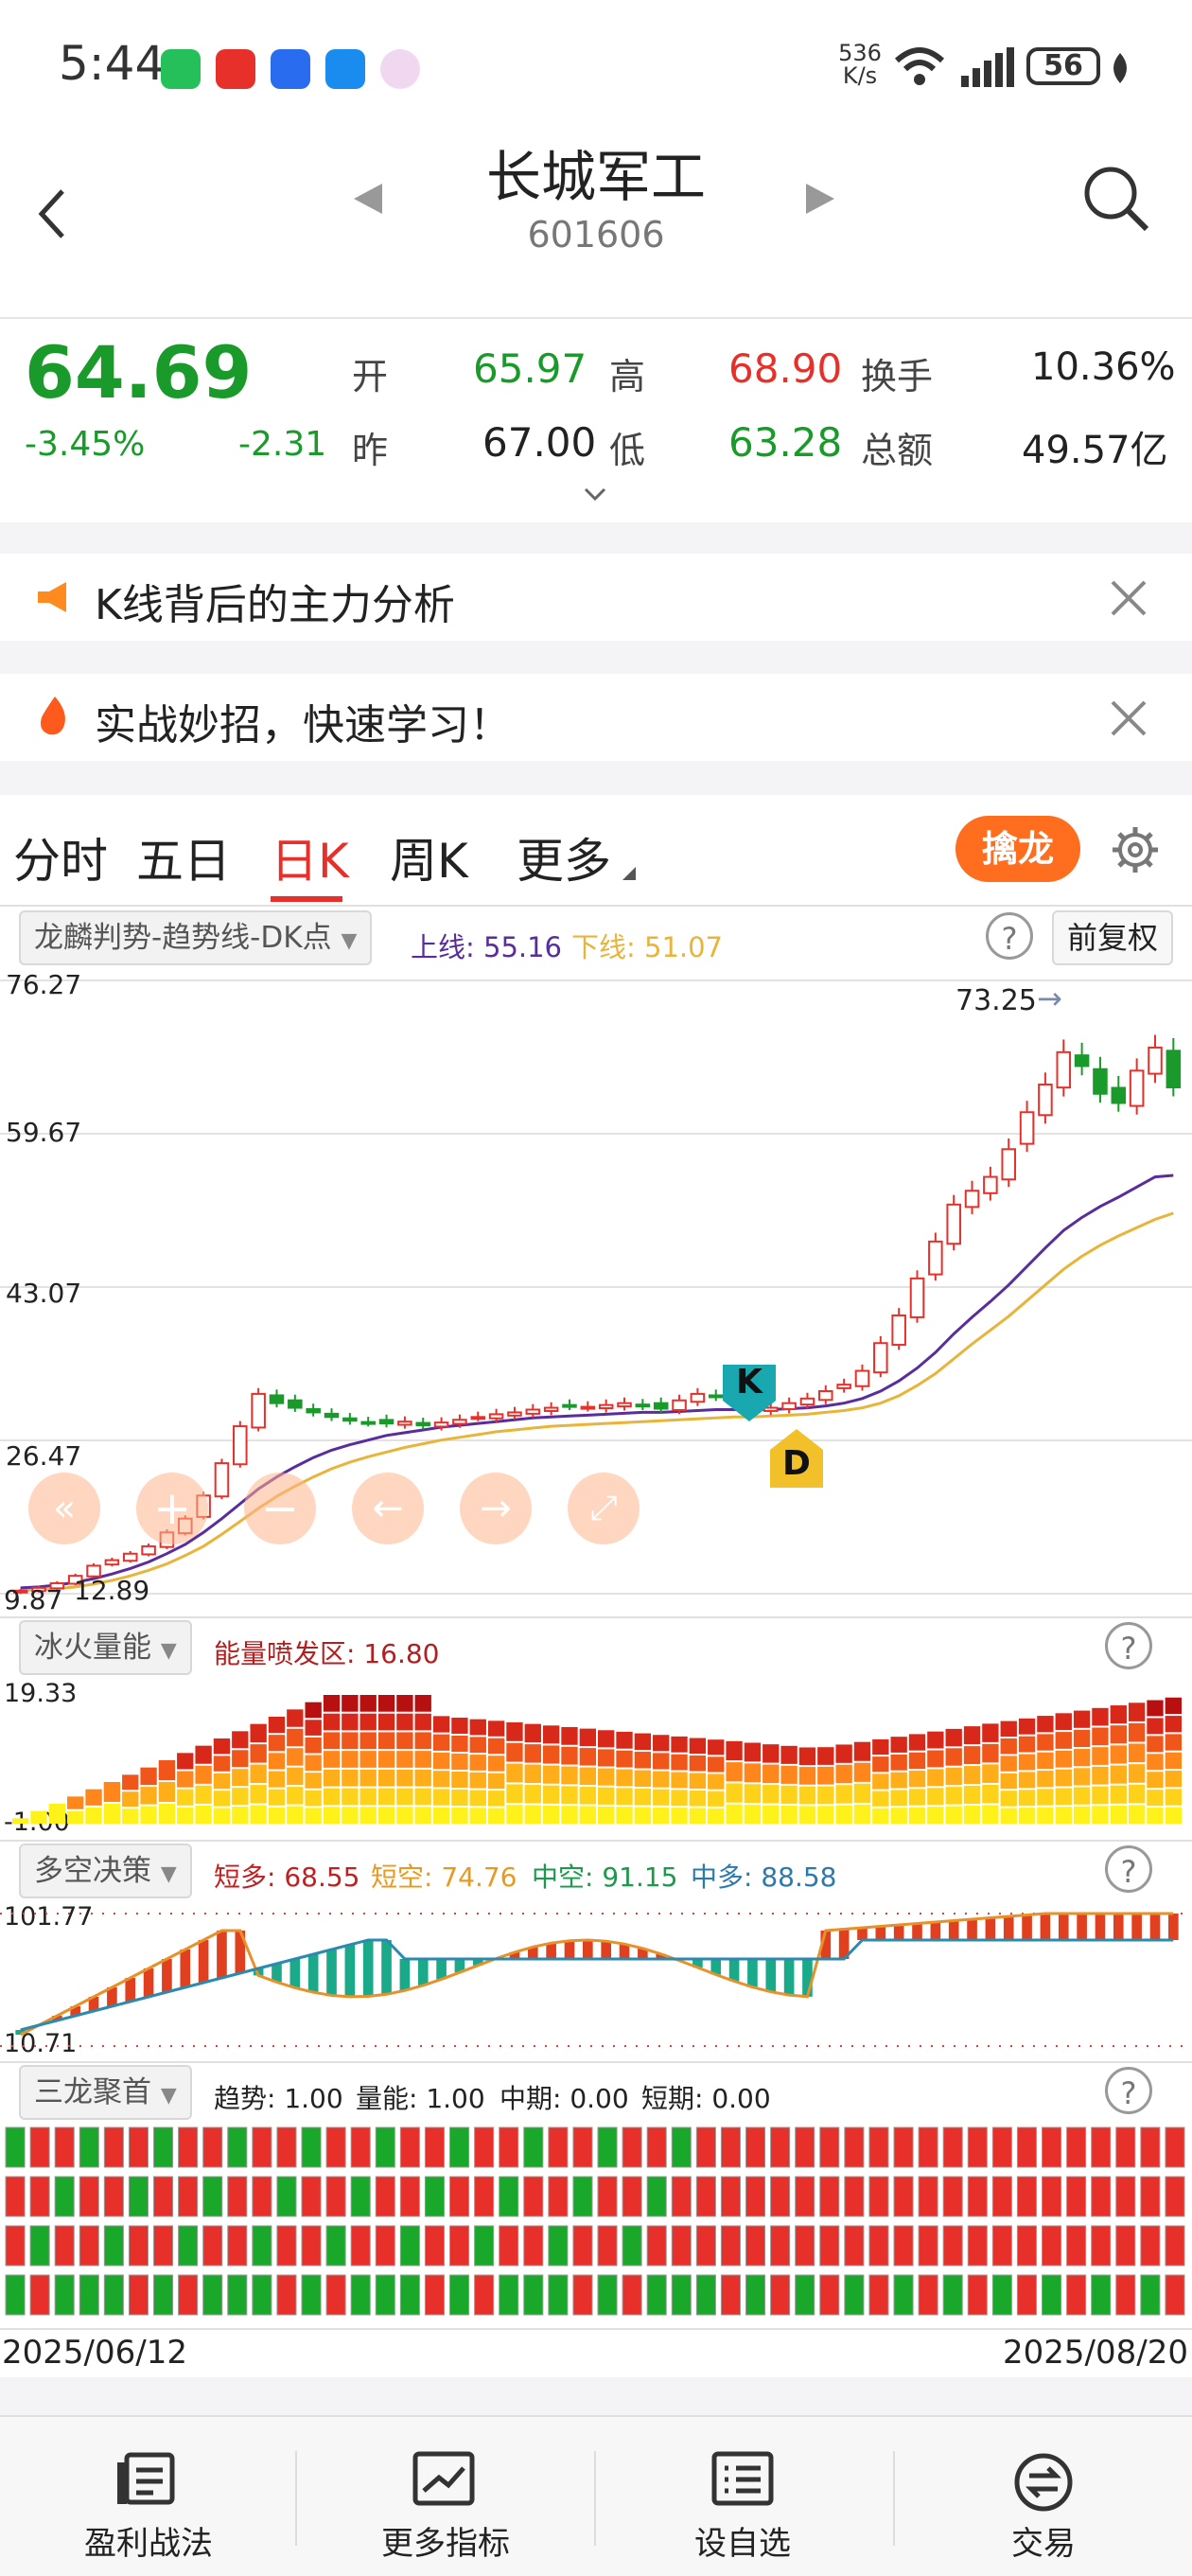 This screenshot has height=2576, width=1192. I want to click on settings-gear-icon, so click(1135, 849).